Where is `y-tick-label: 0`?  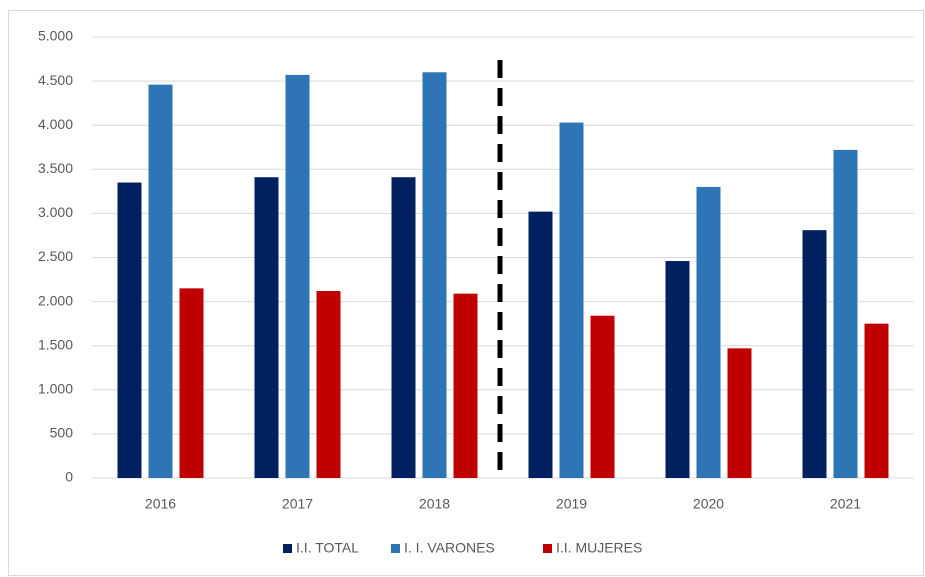
y-tick-label: 0 is located at coordinates (69, 477).